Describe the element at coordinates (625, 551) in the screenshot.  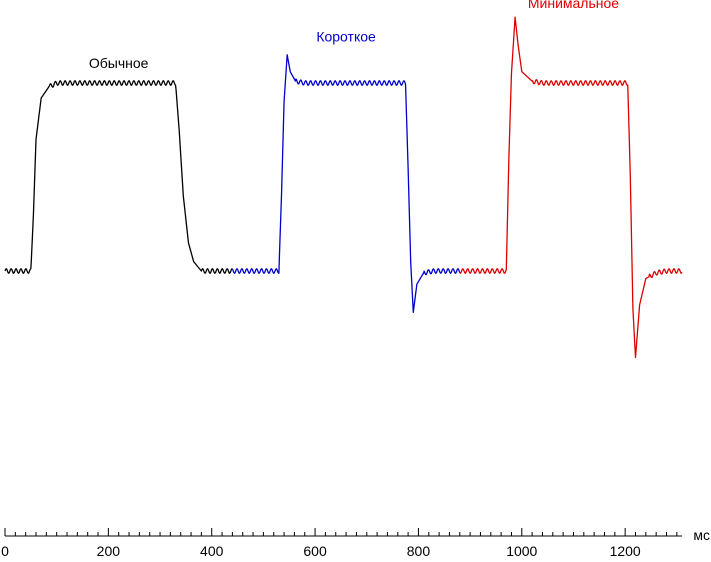
I see `x-tick-label: 1200` at that location.